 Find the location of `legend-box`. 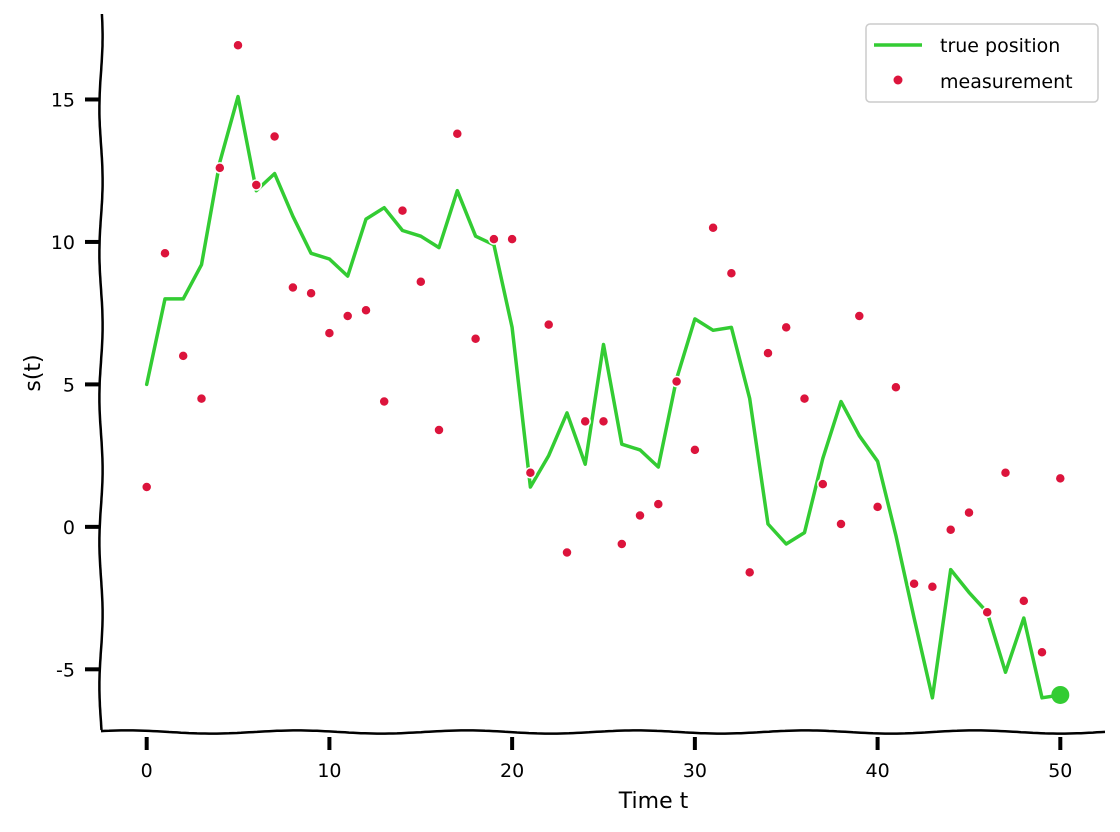

legend-box is located at coordinates (982, 63).